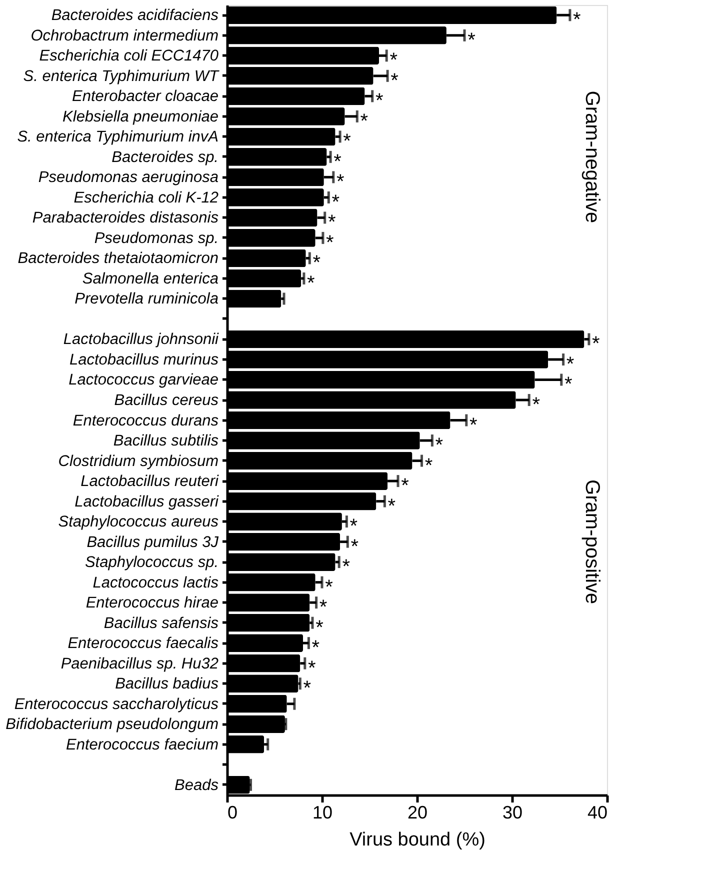 The width and height of the screenshot is (715, 894). What do you see at coordinates (591, 157) in the screenshot?
I see `annotation: Gram-negative` at bounding box center [591, 157].